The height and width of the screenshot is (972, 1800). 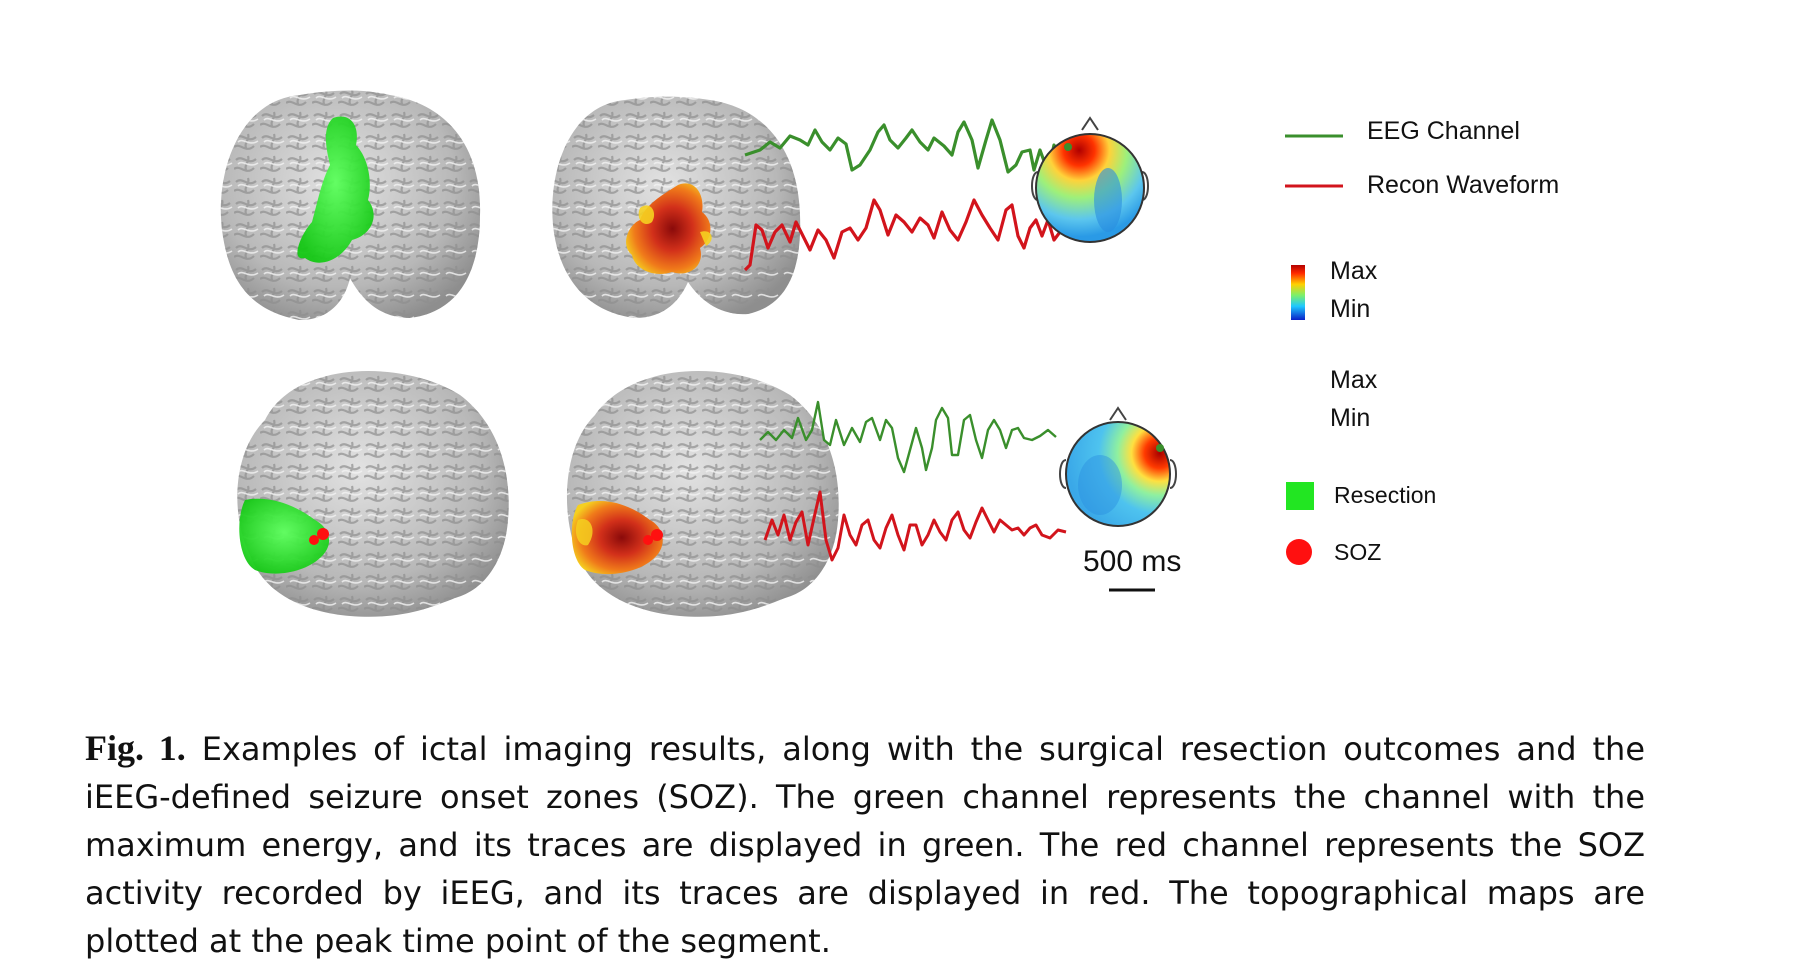 I want to click on topomap-bottom, so click(x=1118, y=466).